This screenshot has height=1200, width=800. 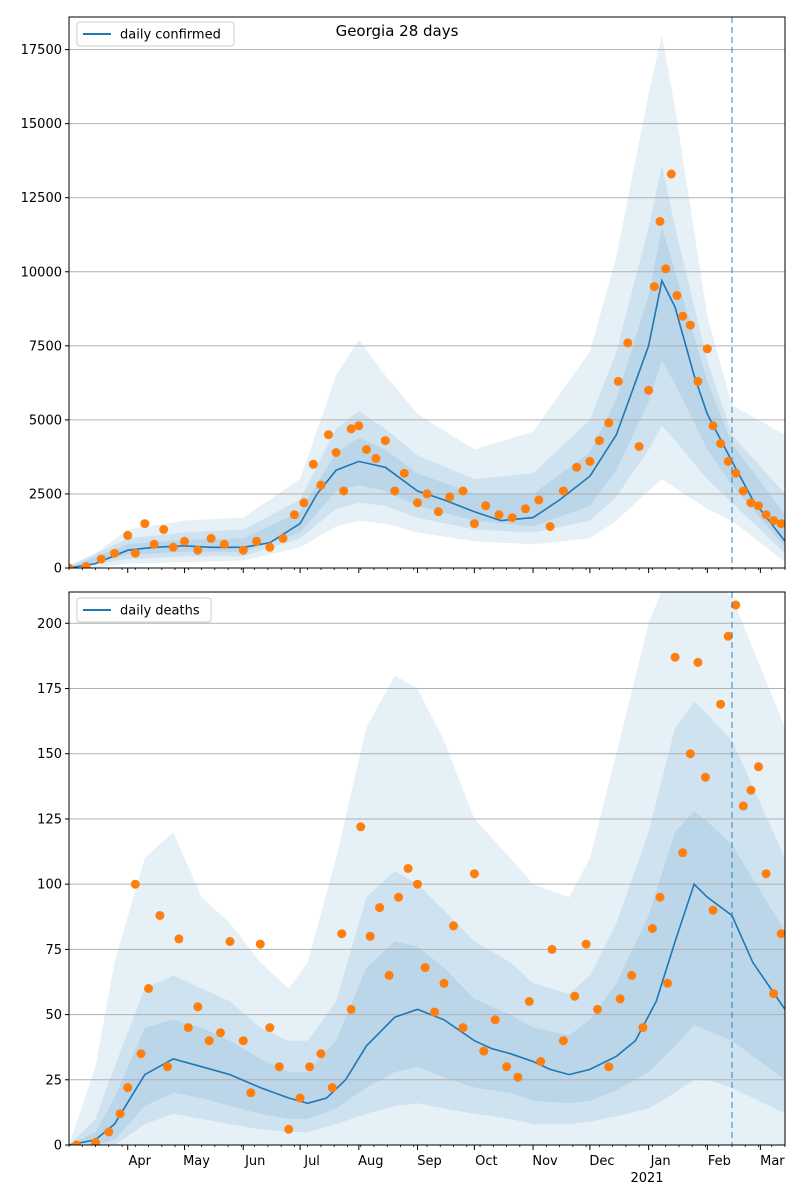 What do you see at coordinates (155, 34) in the screenshot?
I see `confirmed-legend-box` at bounding box center [155, 34].